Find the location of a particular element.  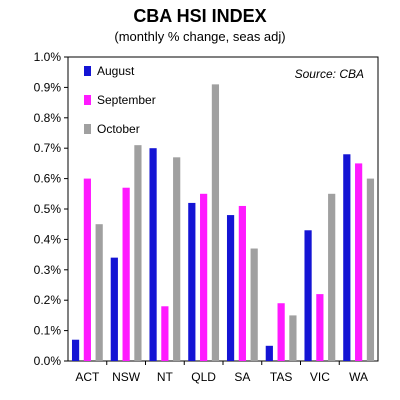

x-tick-label: NT is located at coordinates (165, 377).